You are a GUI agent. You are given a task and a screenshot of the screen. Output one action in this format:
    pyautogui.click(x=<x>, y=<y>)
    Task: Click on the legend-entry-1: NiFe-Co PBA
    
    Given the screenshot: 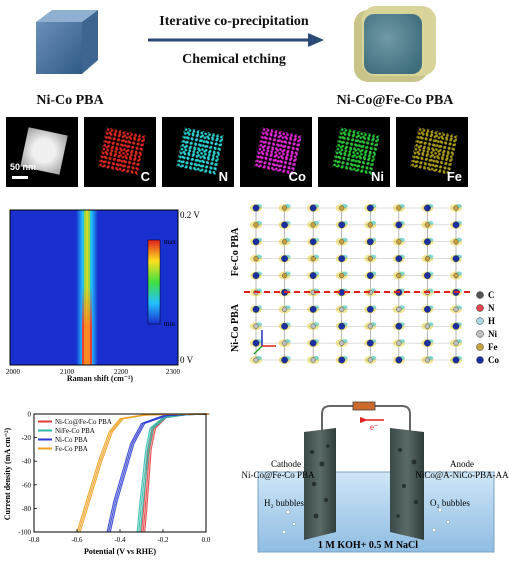 What is the action you would take?
    pyautogui.click(x=75, y=431)
    